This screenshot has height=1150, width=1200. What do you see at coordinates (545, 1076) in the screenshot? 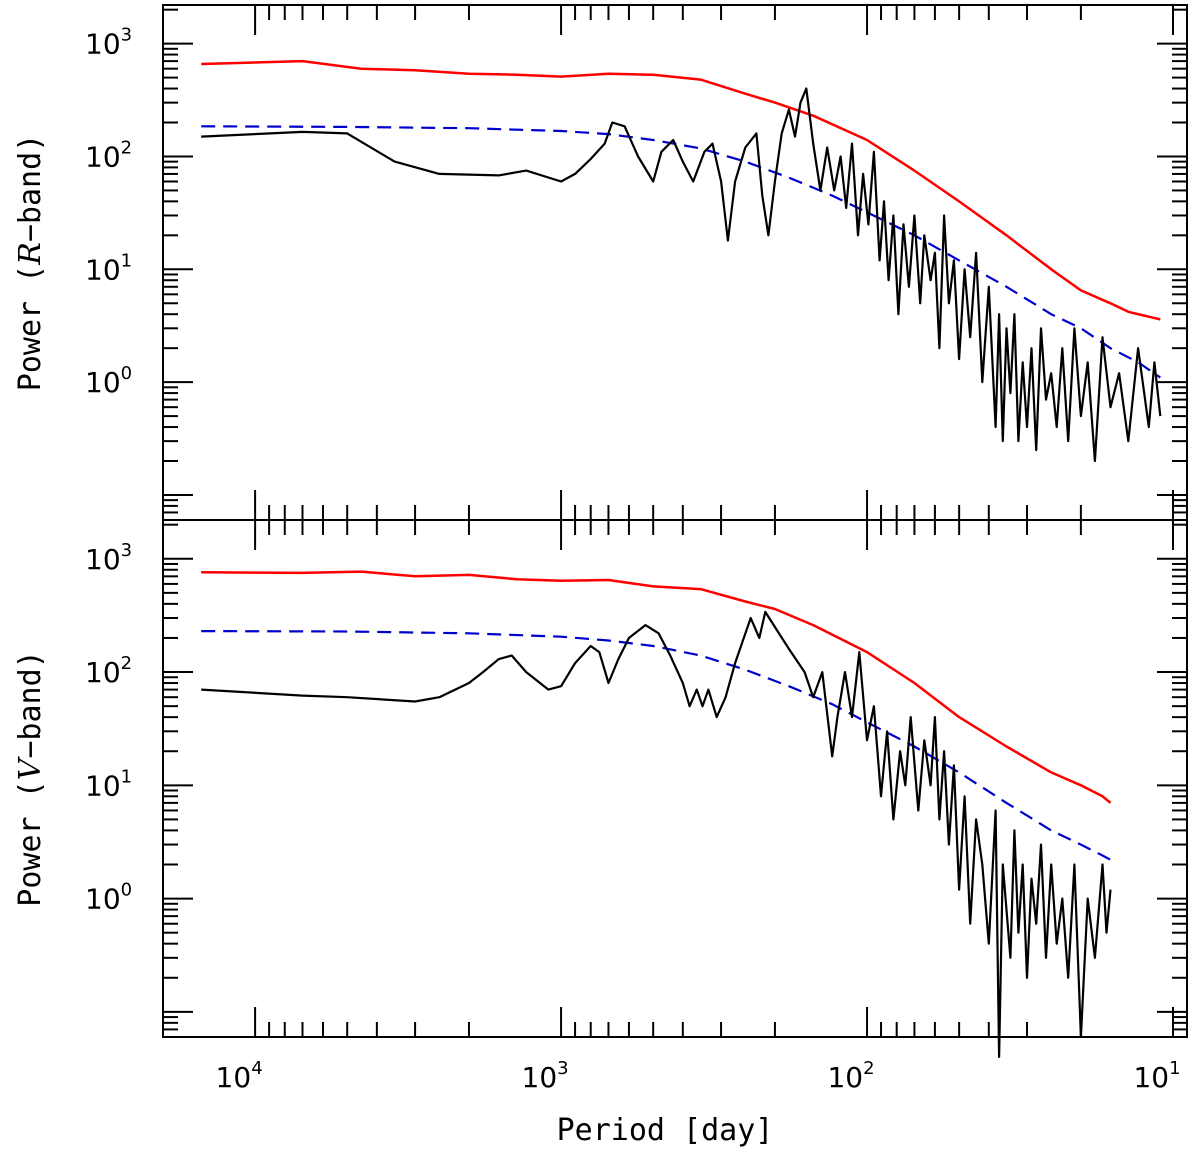
I see `x-tick-label: 10³` at bounding box center [545, 1076].